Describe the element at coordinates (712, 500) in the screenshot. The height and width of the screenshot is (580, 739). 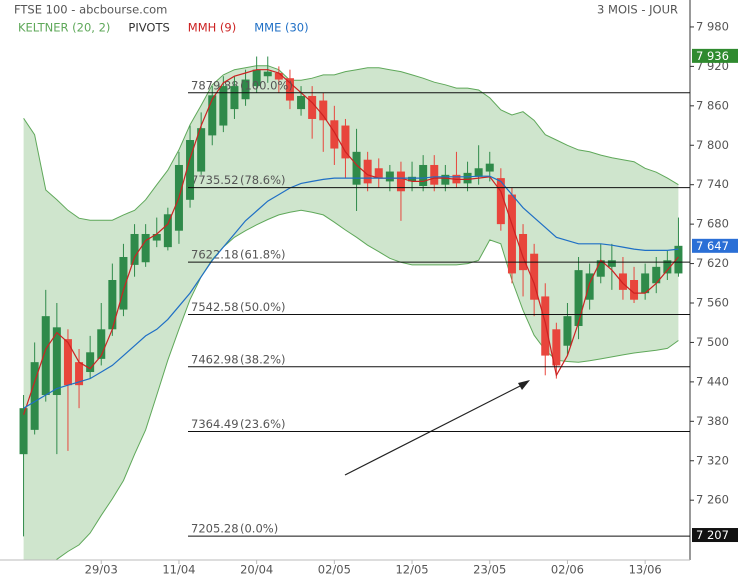
I see `y-tick-label: 7 260` at that location.